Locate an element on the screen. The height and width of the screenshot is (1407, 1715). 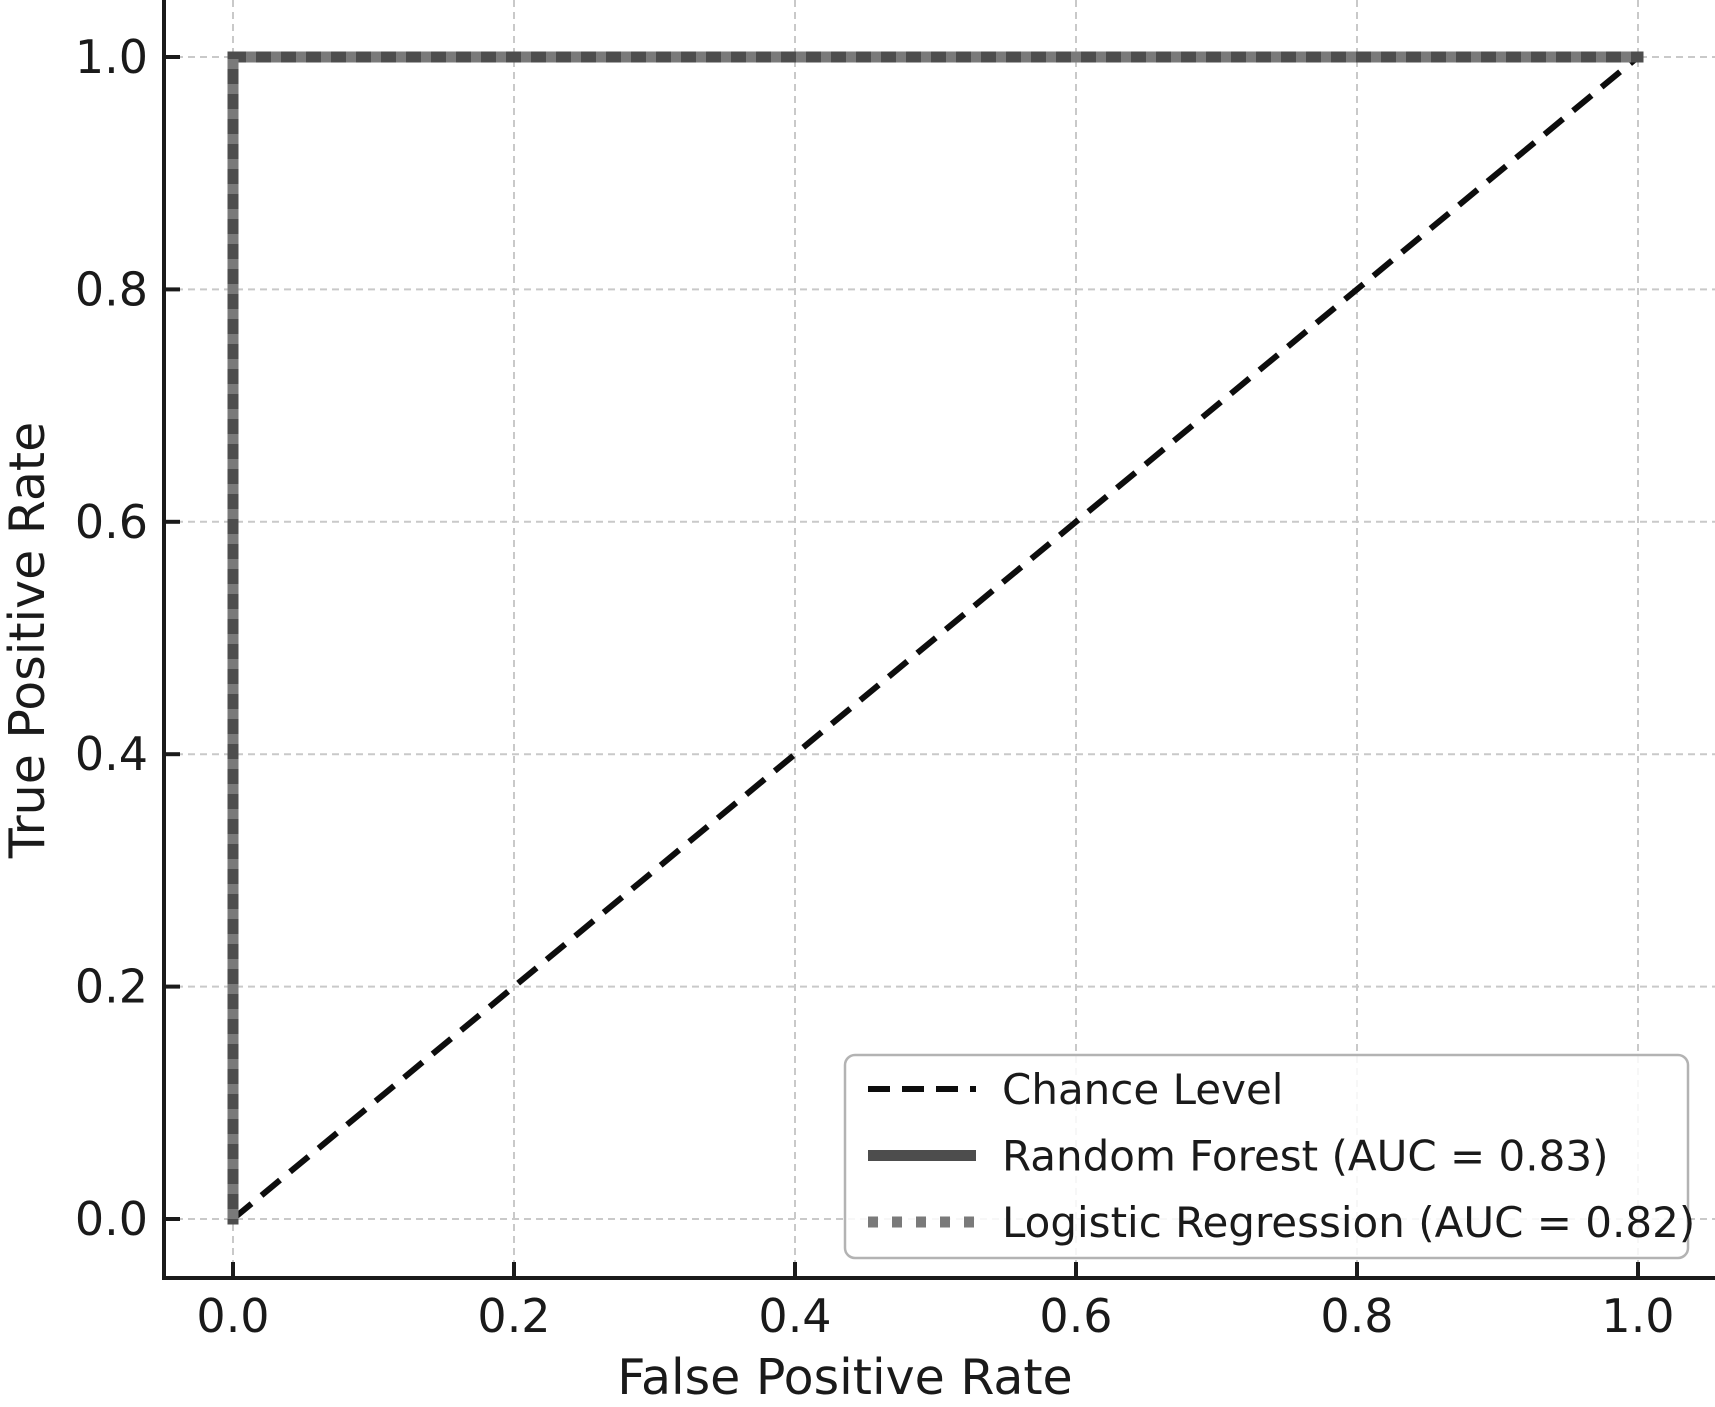
legend-item-logistic-regression-auc-0-82: Logistic Regression (AUC = 0.82) is located at coordinates (1281, 1222).